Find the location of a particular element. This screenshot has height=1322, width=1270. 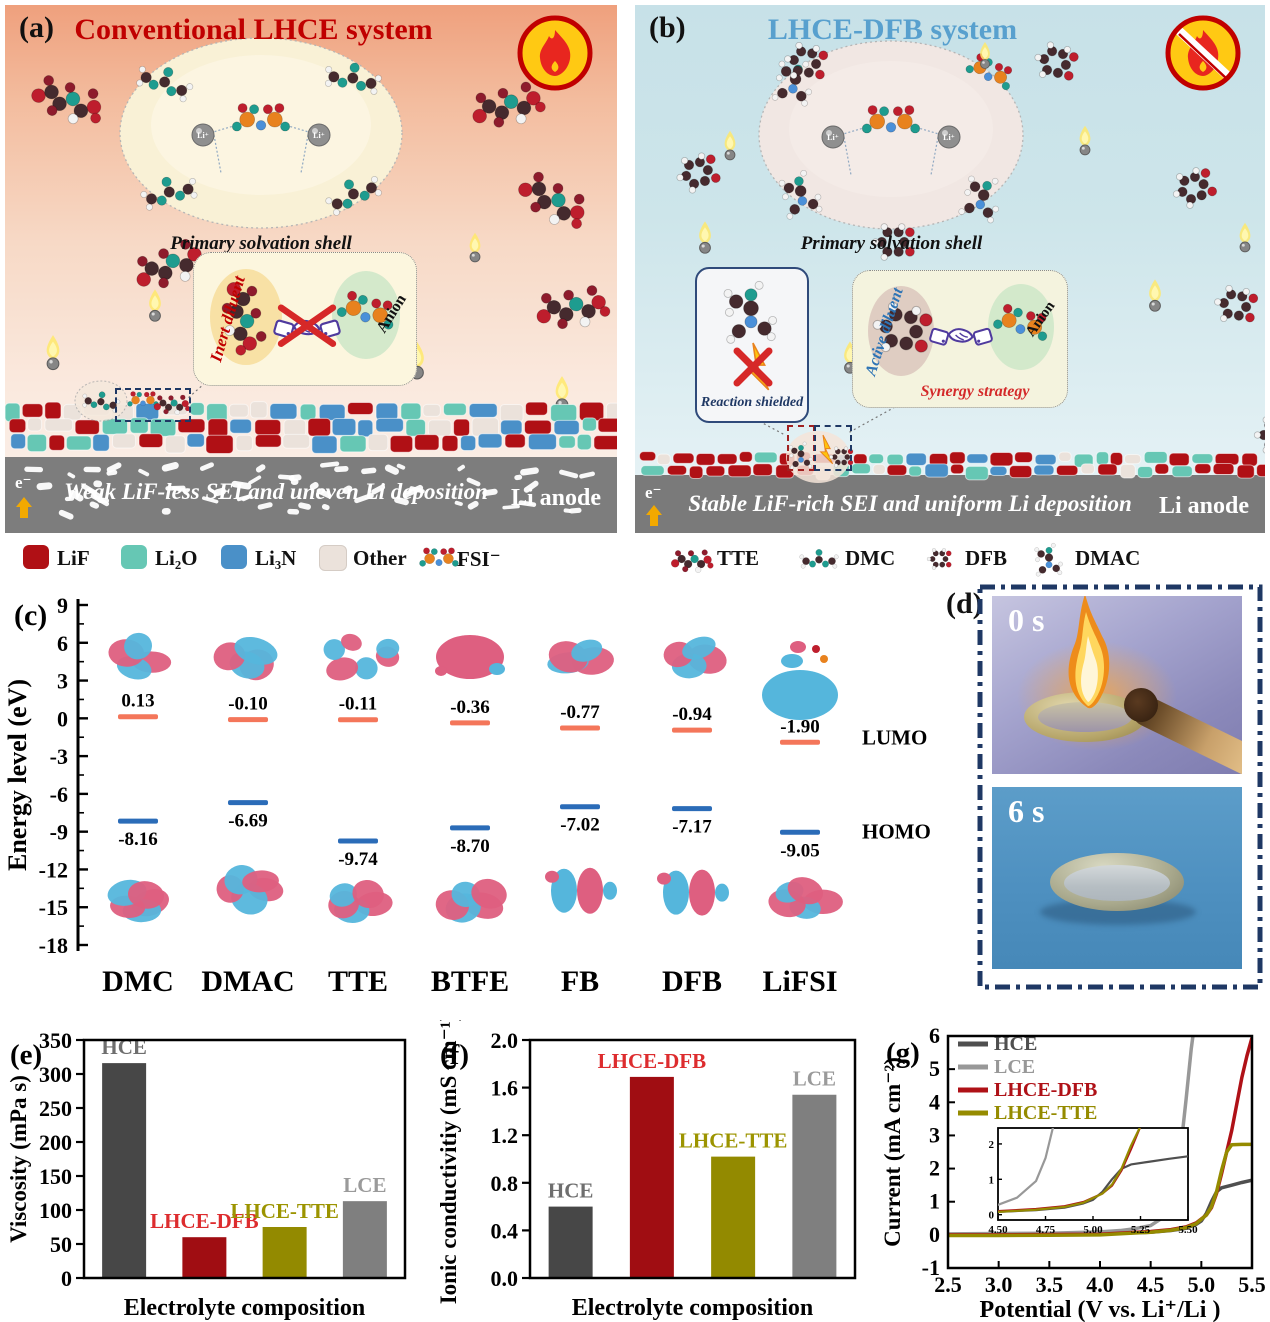

flame-graphic is located at coordinates (1089, 652).